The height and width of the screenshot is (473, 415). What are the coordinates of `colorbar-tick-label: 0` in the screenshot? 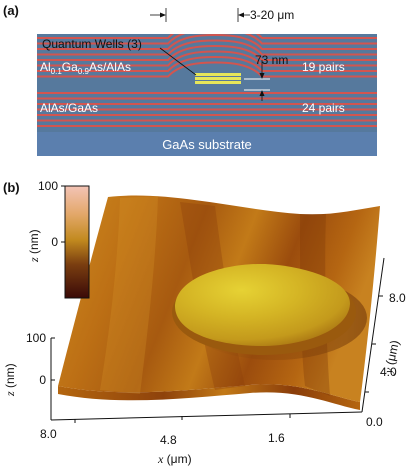 It's located at (54, 242).